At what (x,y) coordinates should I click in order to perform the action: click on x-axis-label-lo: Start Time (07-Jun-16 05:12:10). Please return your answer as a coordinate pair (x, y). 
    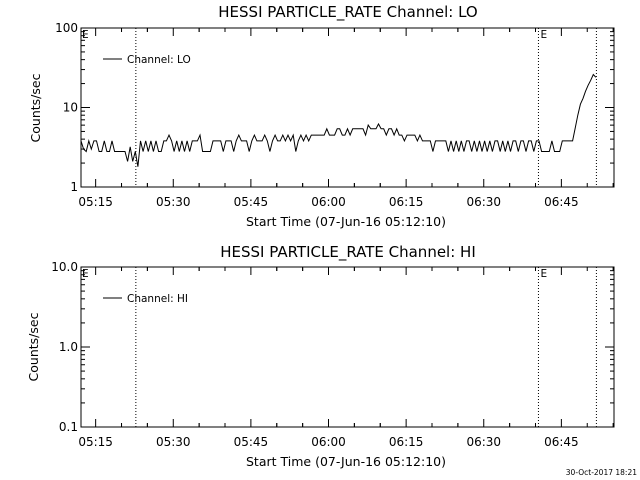
    Looking at the image, I should click on (346, 221).